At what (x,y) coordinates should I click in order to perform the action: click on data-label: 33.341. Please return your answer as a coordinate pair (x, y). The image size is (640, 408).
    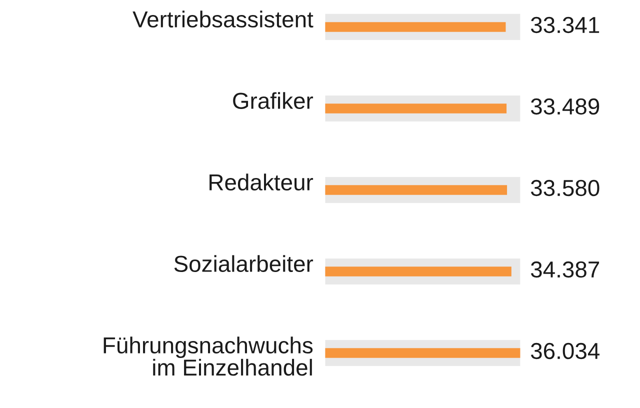
    Looking at the image, I should click on (565, 25).